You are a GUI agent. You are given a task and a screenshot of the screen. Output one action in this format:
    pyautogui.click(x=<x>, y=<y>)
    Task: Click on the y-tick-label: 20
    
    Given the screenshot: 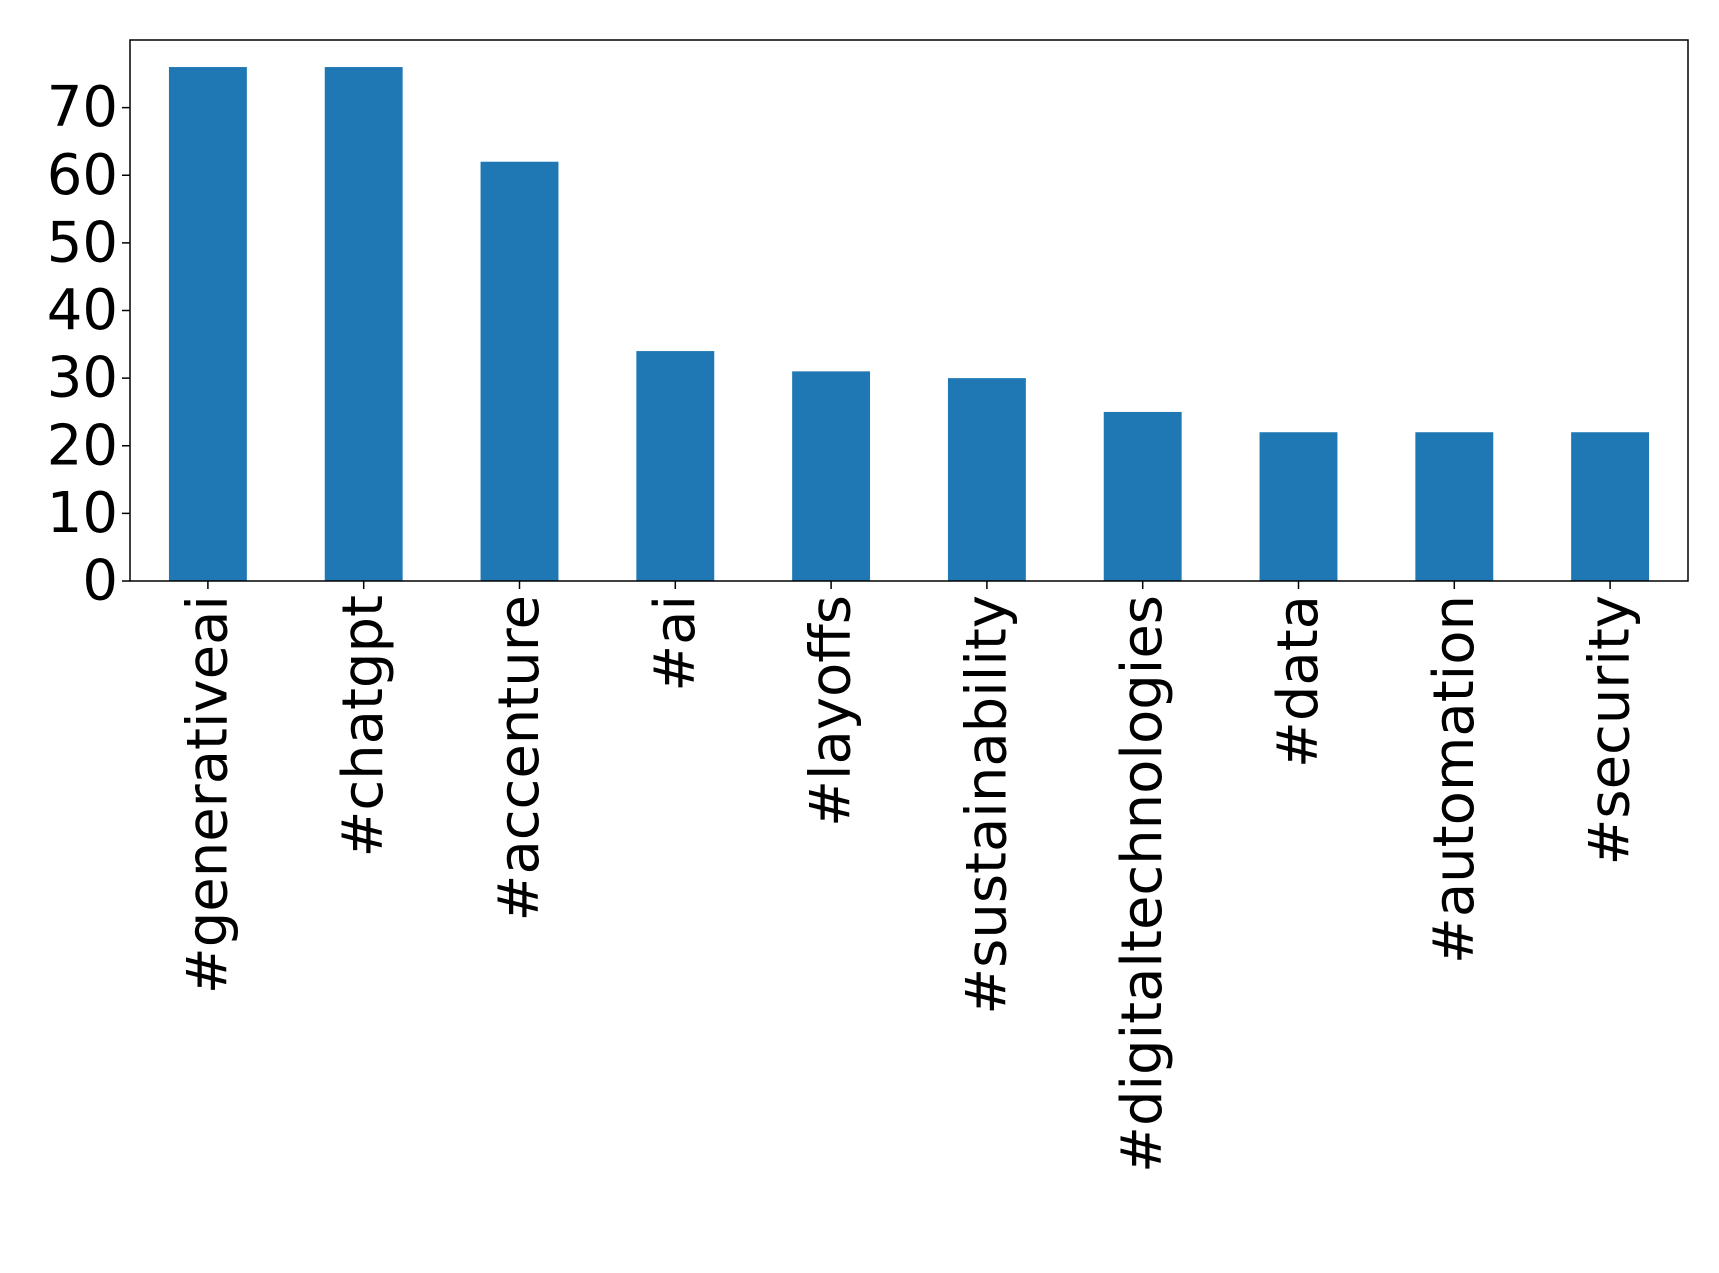 What is the action you would take?
    pyautogui.click(x=82, y=445)
    